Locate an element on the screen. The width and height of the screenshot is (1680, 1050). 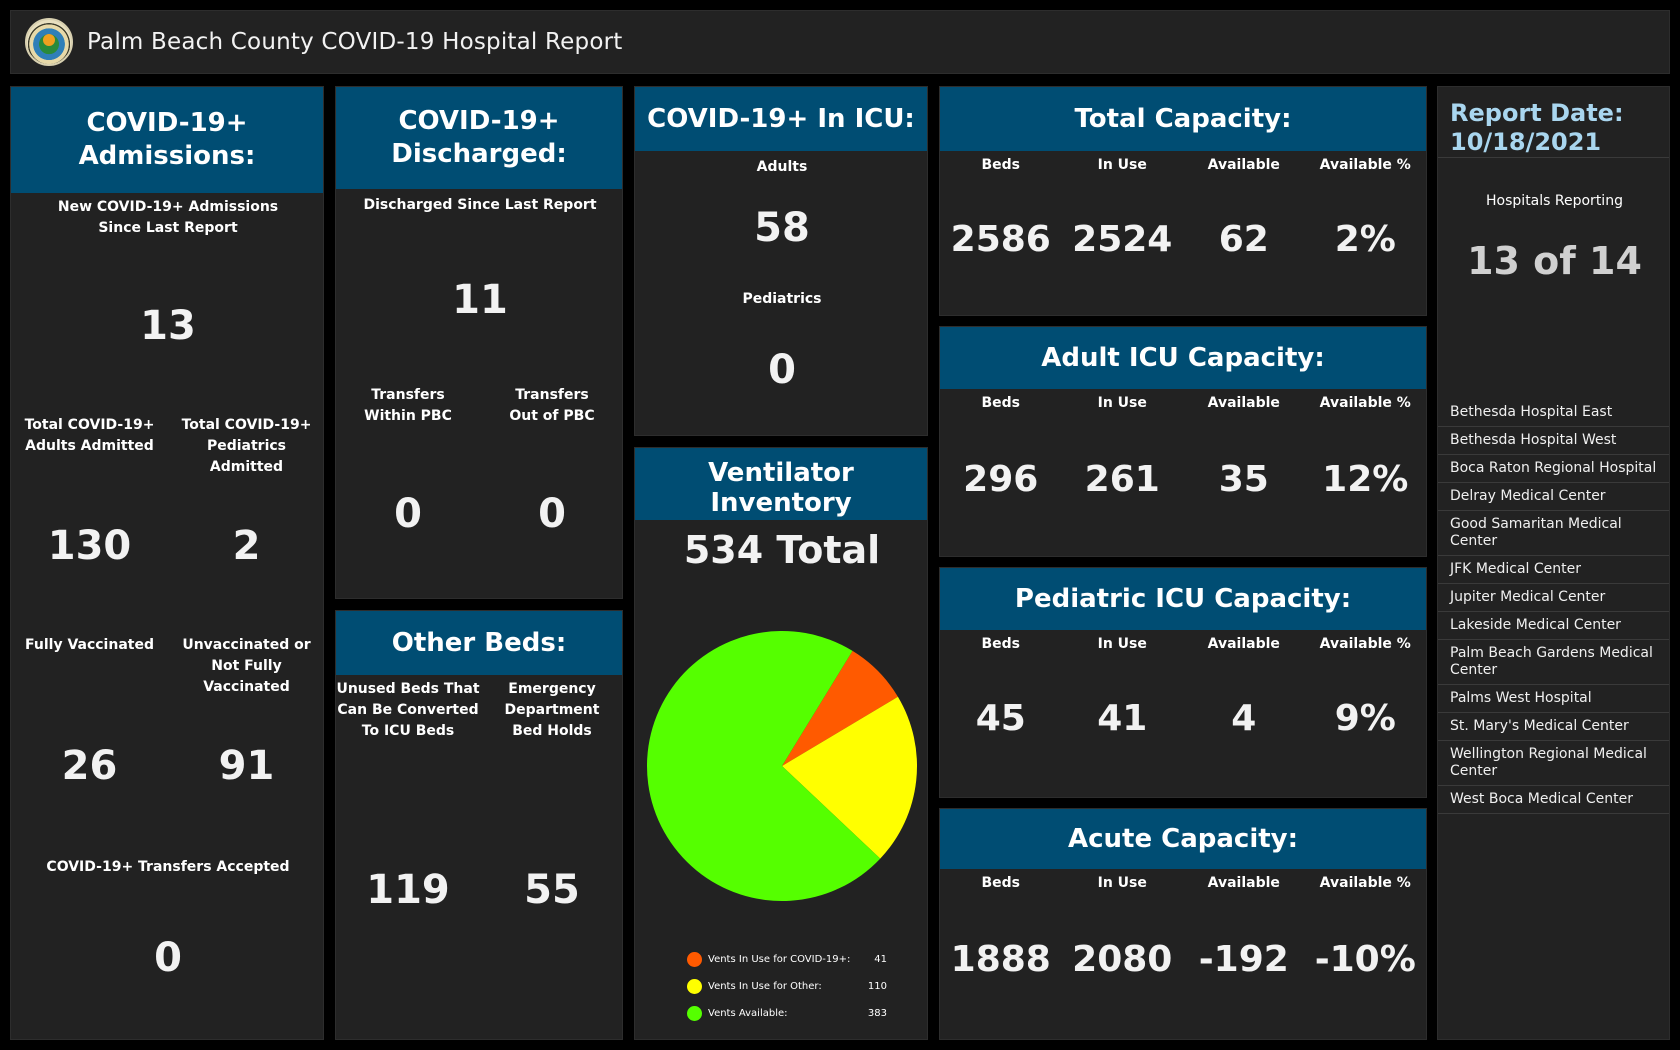
pediatrics-admitted-label: Total COVID-19+ Pediatrics Admitted is located at coordinates (246, 446).